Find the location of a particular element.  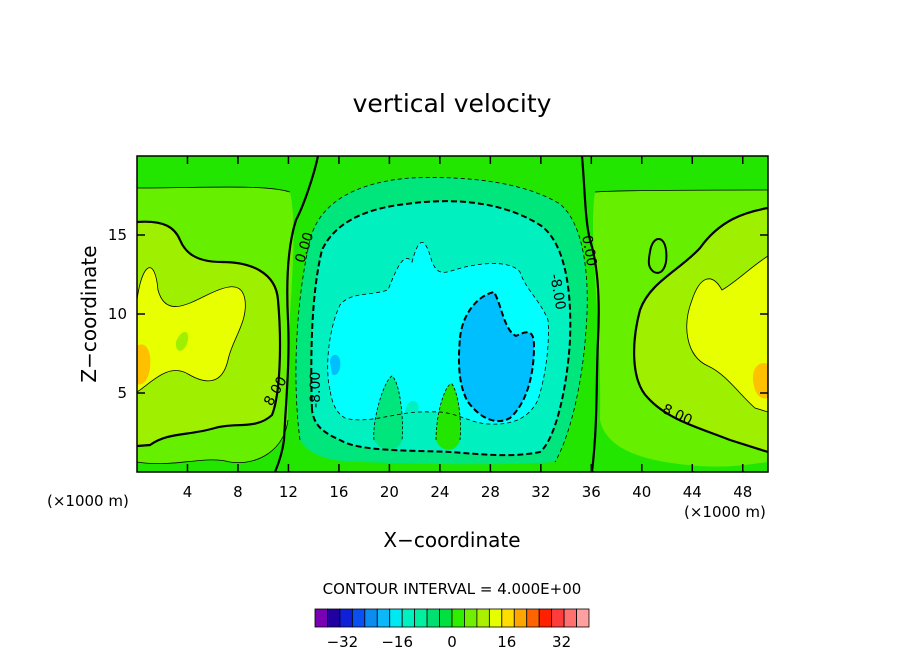

colorbar-tick-label: 16 is located at coordinates (506, 642).